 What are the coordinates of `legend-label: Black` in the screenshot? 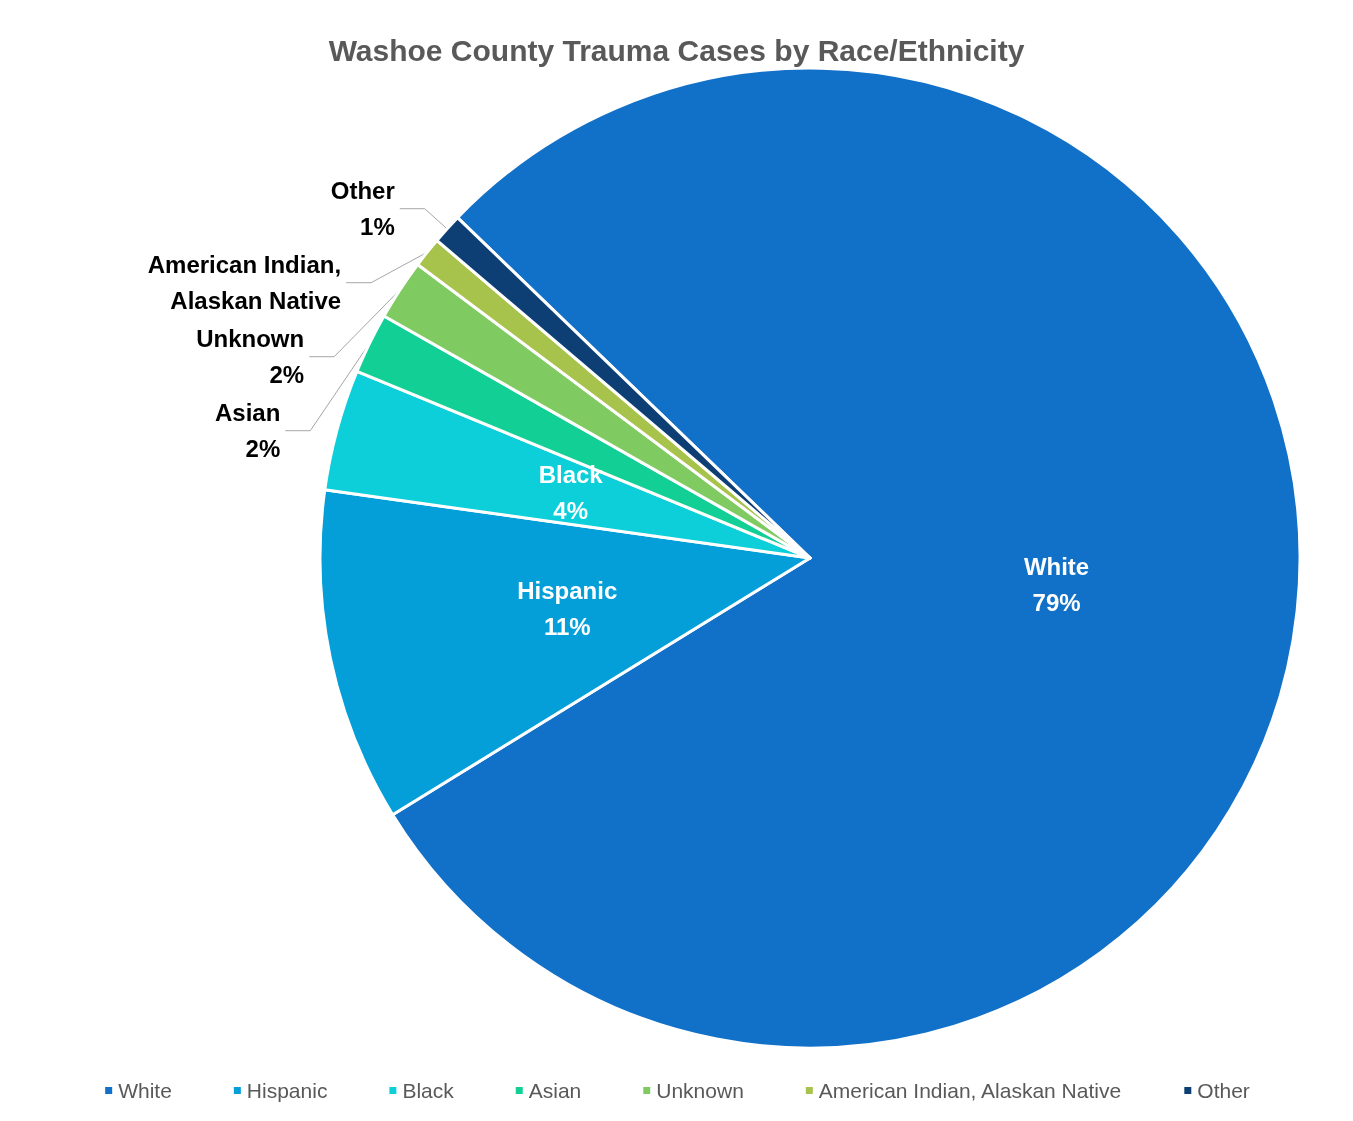 It's located at (428, 1090).